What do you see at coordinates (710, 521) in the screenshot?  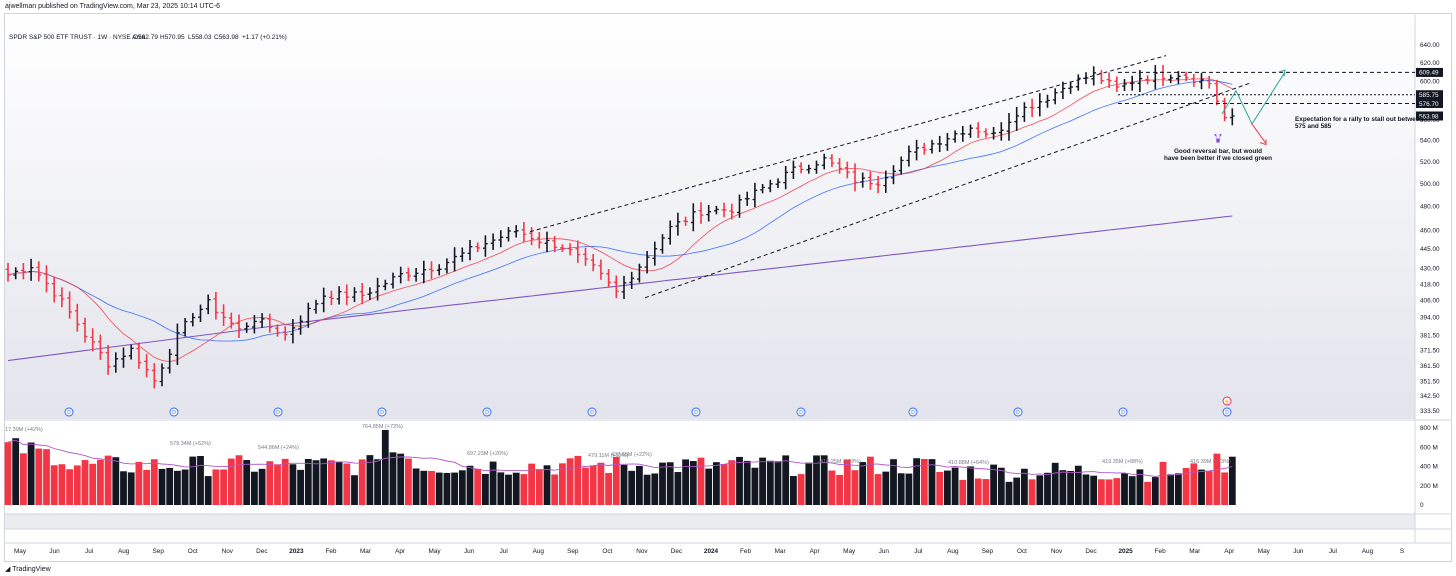 I see `empty-pane` at bounding box center [710, 521].